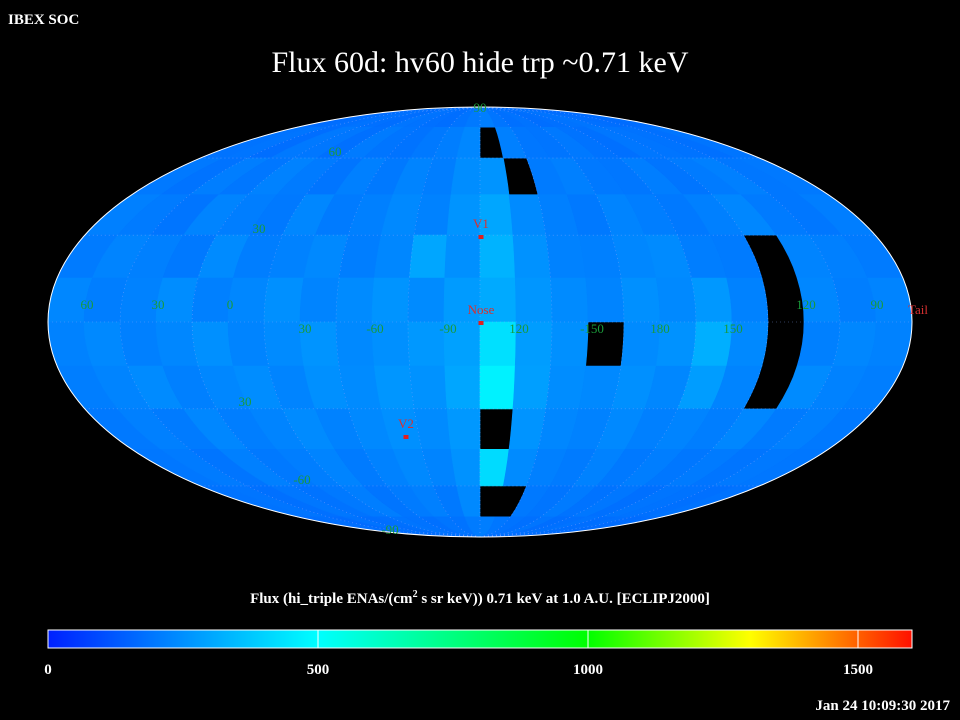 The image size is (960, 720). Describe the element at coordinates (48, 670) in the screenshot. I see `colorbar-tick-label: 0` at that location.